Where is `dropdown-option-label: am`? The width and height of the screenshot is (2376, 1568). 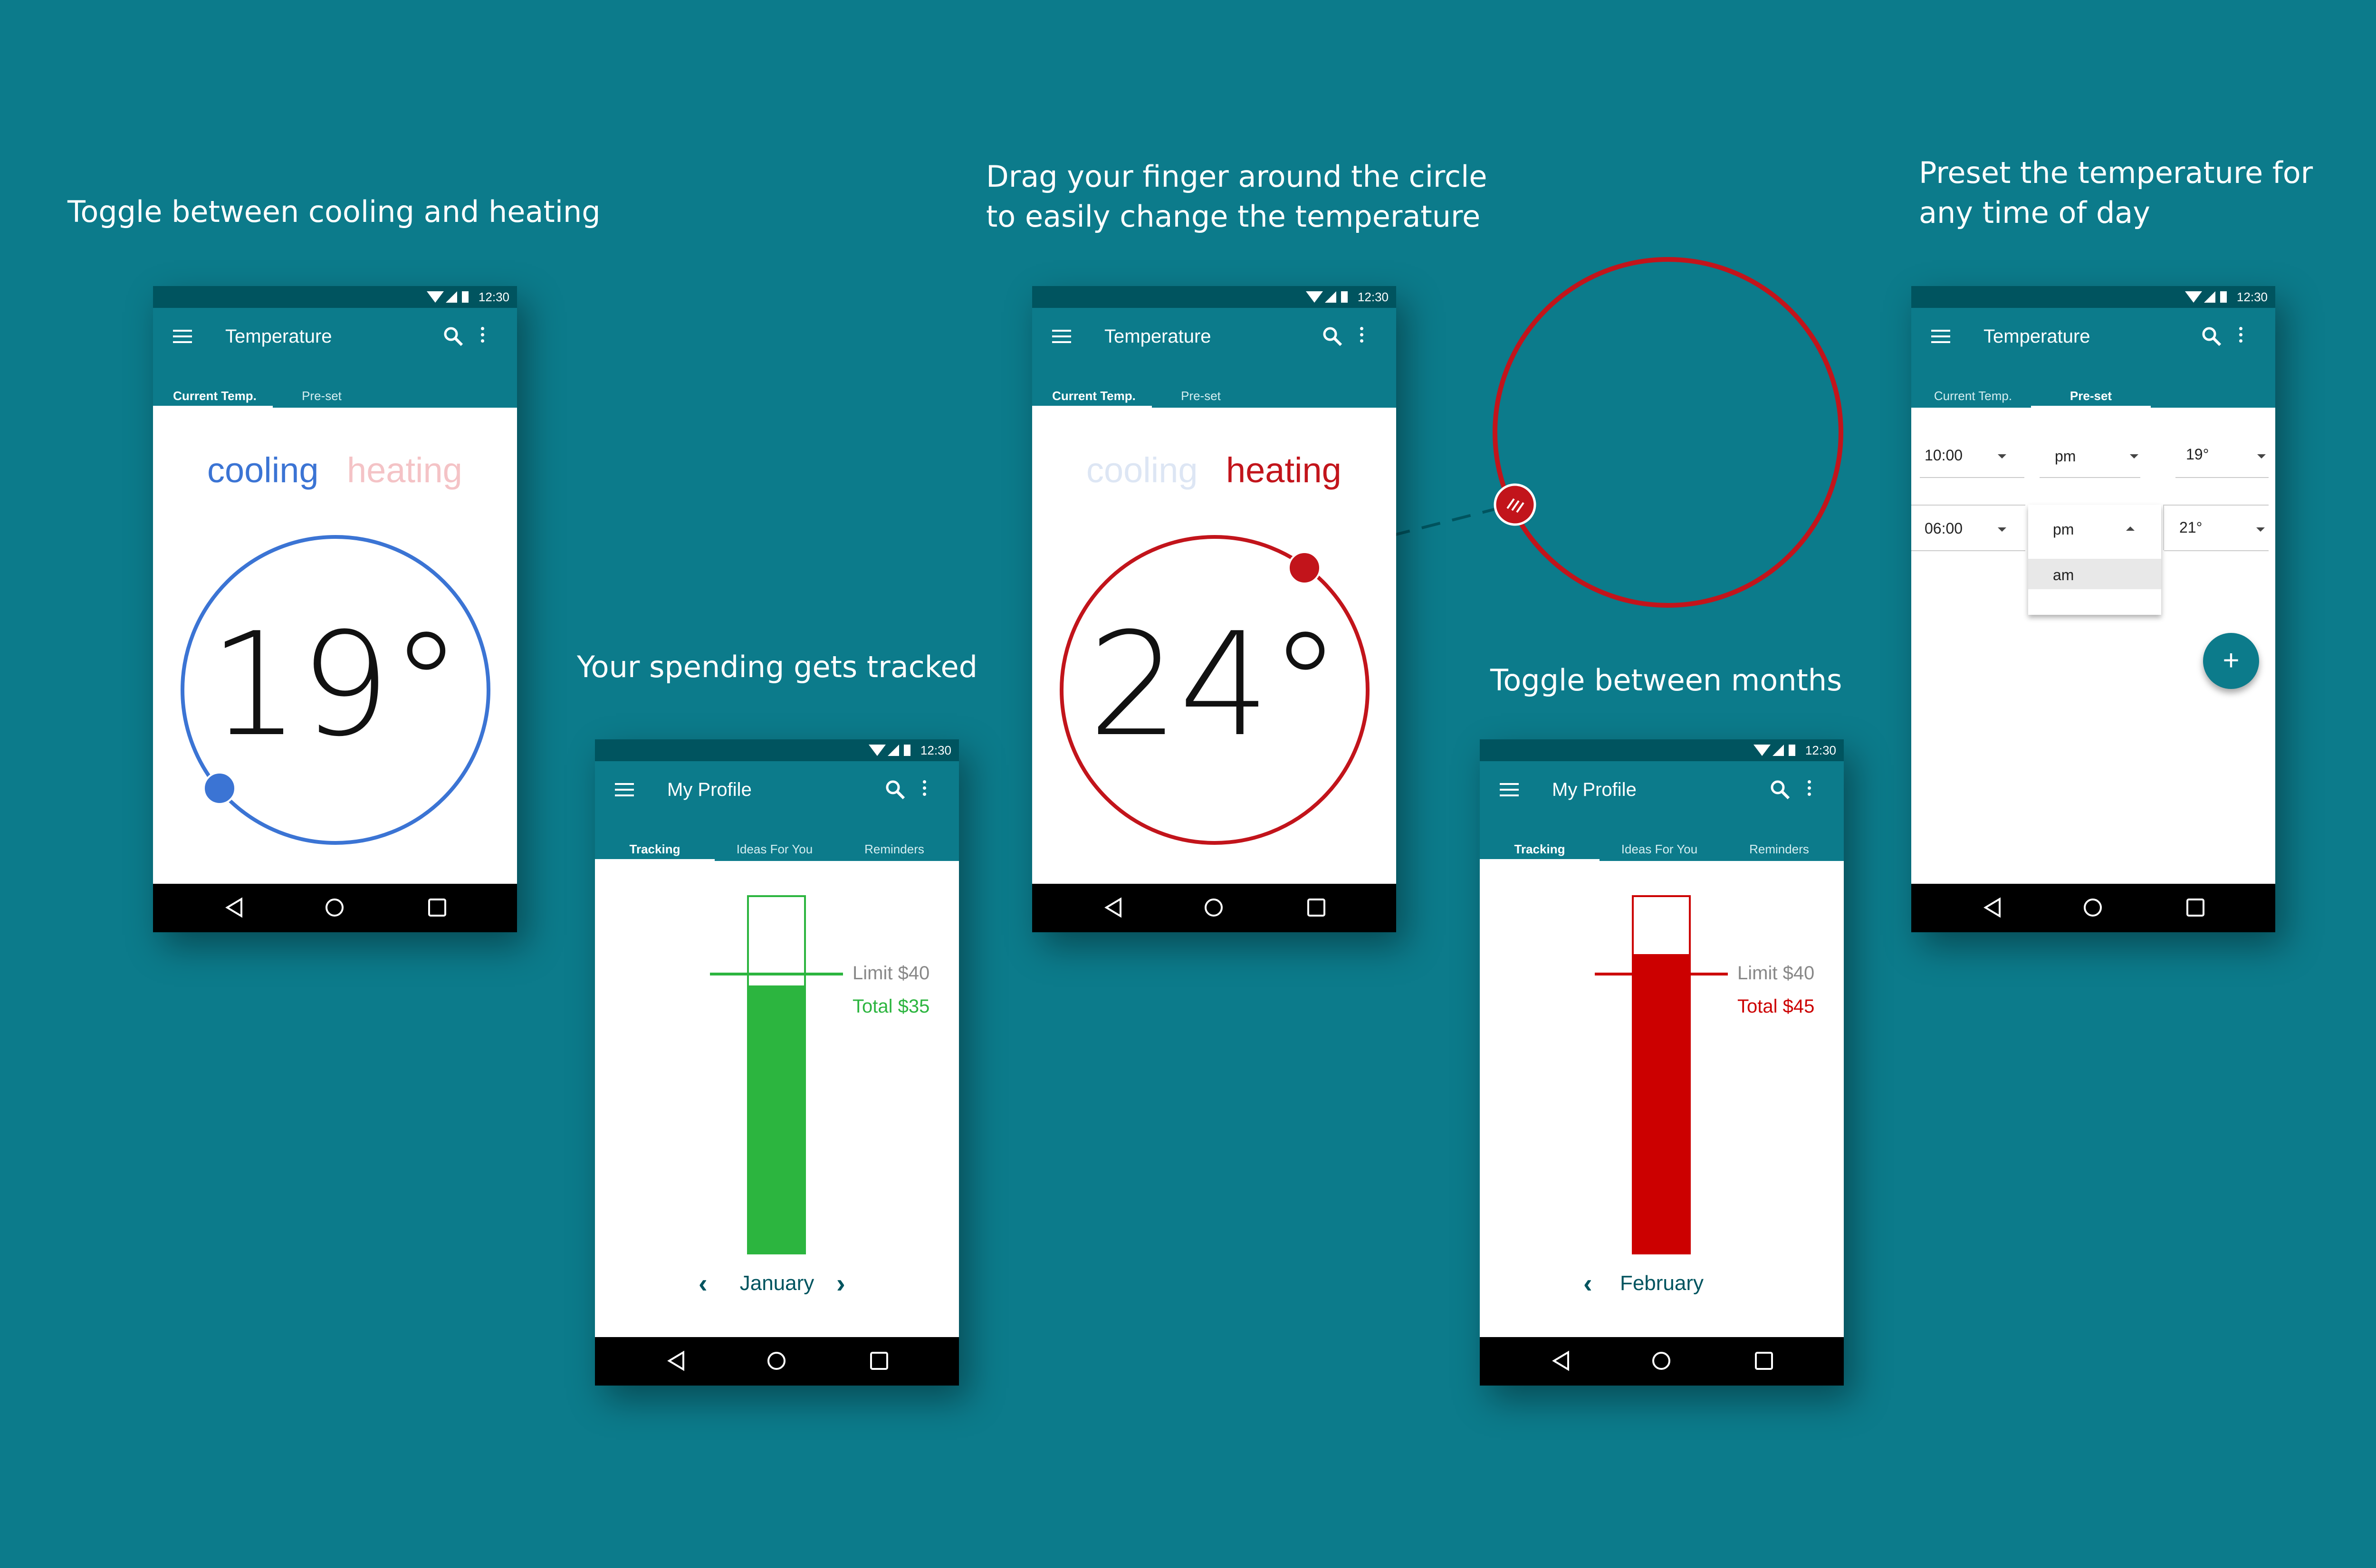
dropdown-option-label: am is located at coordinates (2063, 574).